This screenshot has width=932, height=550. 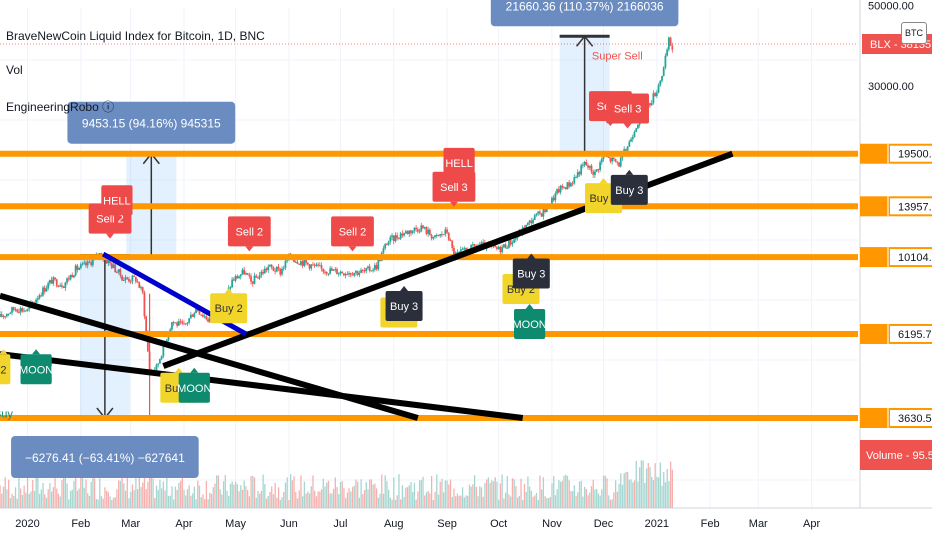 I want to click on signal-pointer, so click(x=352, y=249).